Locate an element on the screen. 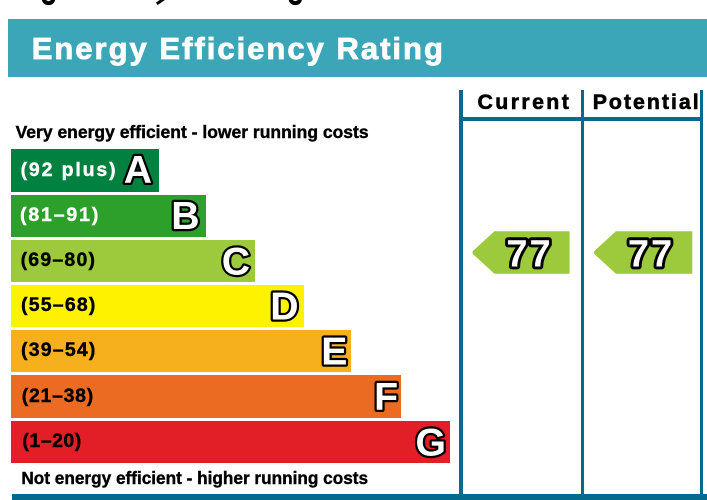 The height and width of the screenshot is (500, 707). svg-text: A is located at coordinates (138, 170).